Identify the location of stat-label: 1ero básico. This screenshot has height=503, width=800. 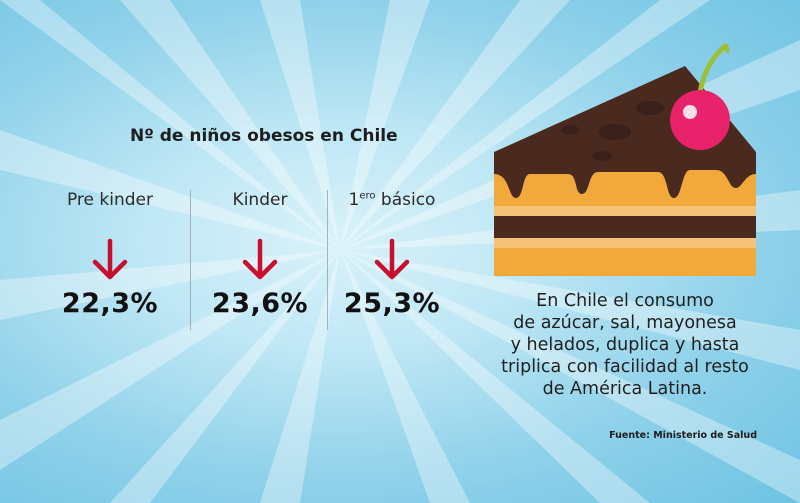
(392, 200).